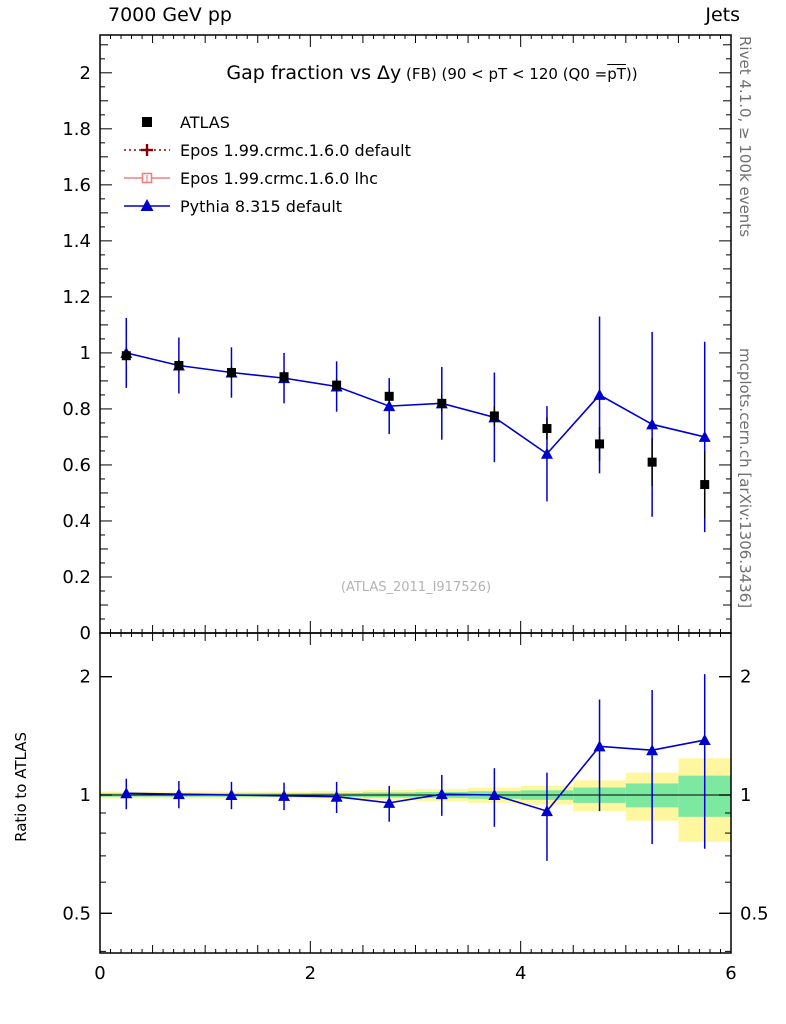 Image resolution: width=786 pixels, height=1024 pixels. I want to click on title-suffix: )), so click(631, 74).